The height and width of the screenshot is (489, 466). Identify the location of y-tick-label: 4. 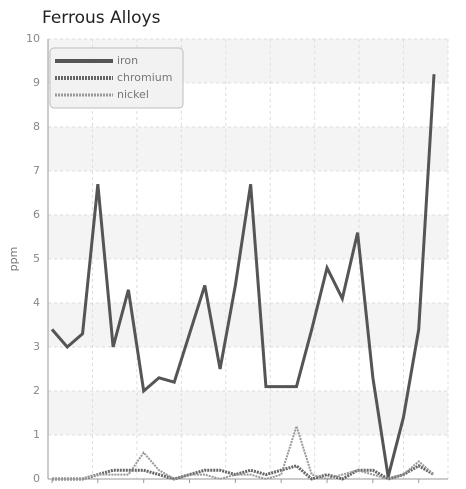
(36, 302).